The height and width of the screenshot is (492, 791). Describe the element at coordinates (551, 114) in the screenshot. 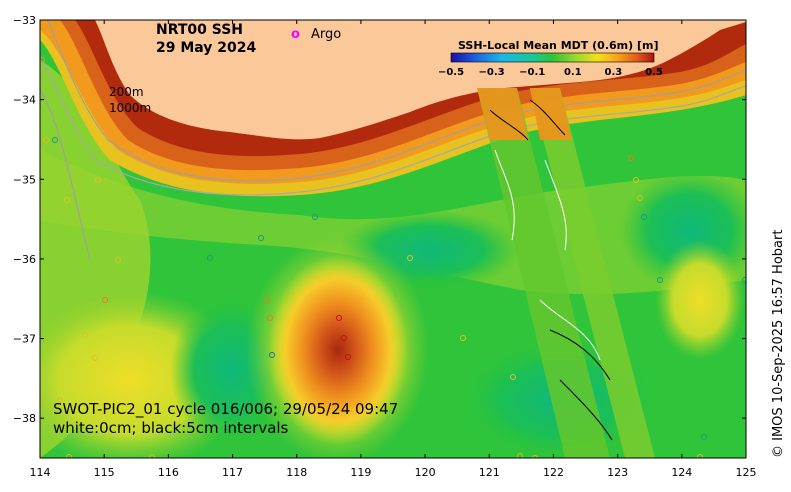

I see `swot-swath-right-warm` at that location.